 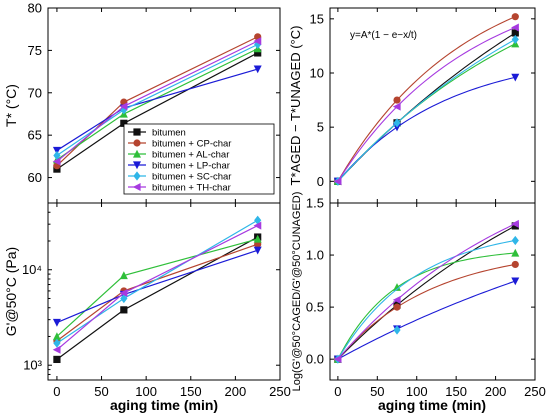 I want to click on x-axis-label-left: aging time (min), so click(x=164, y=405).